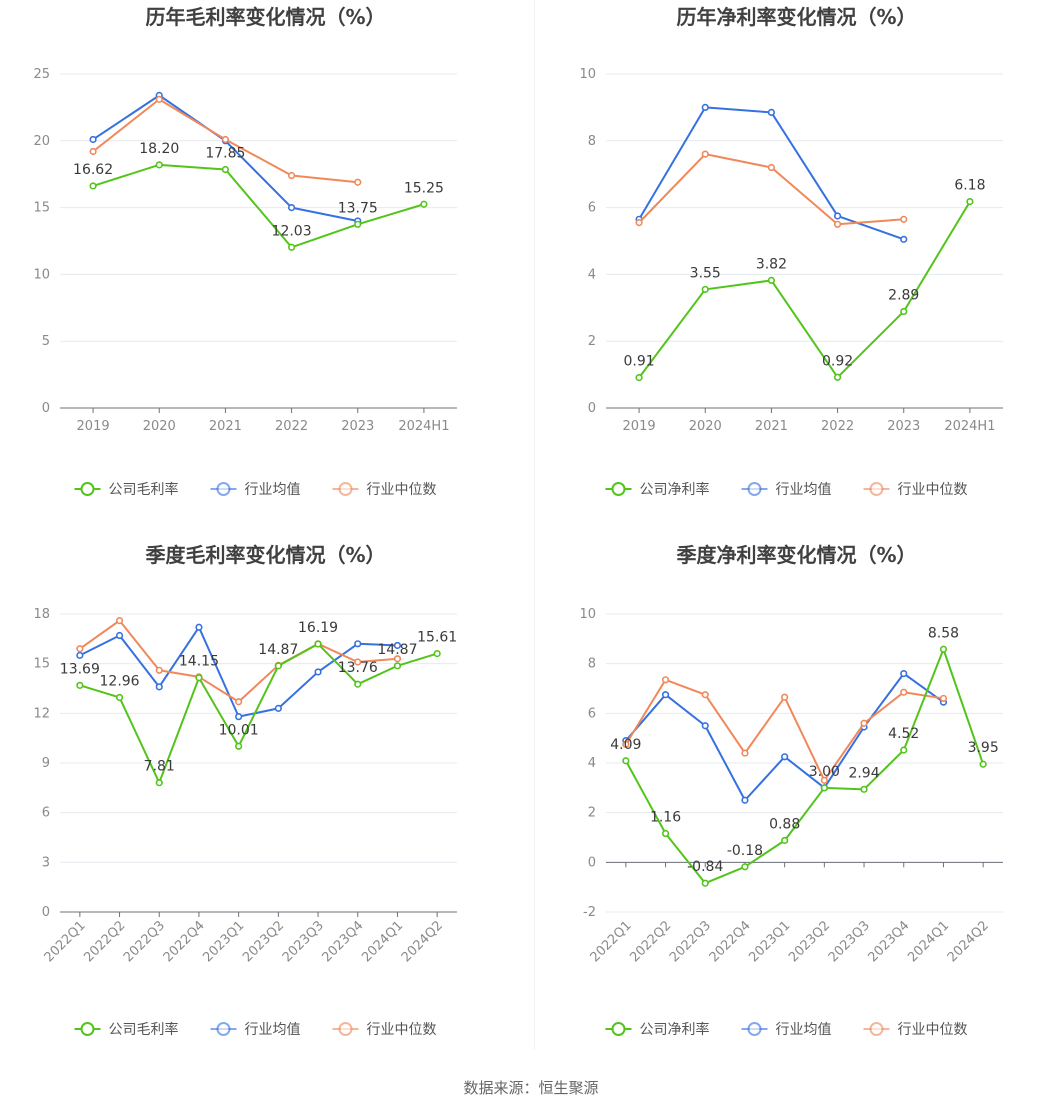 This screenshot has height=1113, width=1062. Describe the element at coordinates (888, 941) in the screenshot. I see `x-tick-label: 2023Q4` at that location.